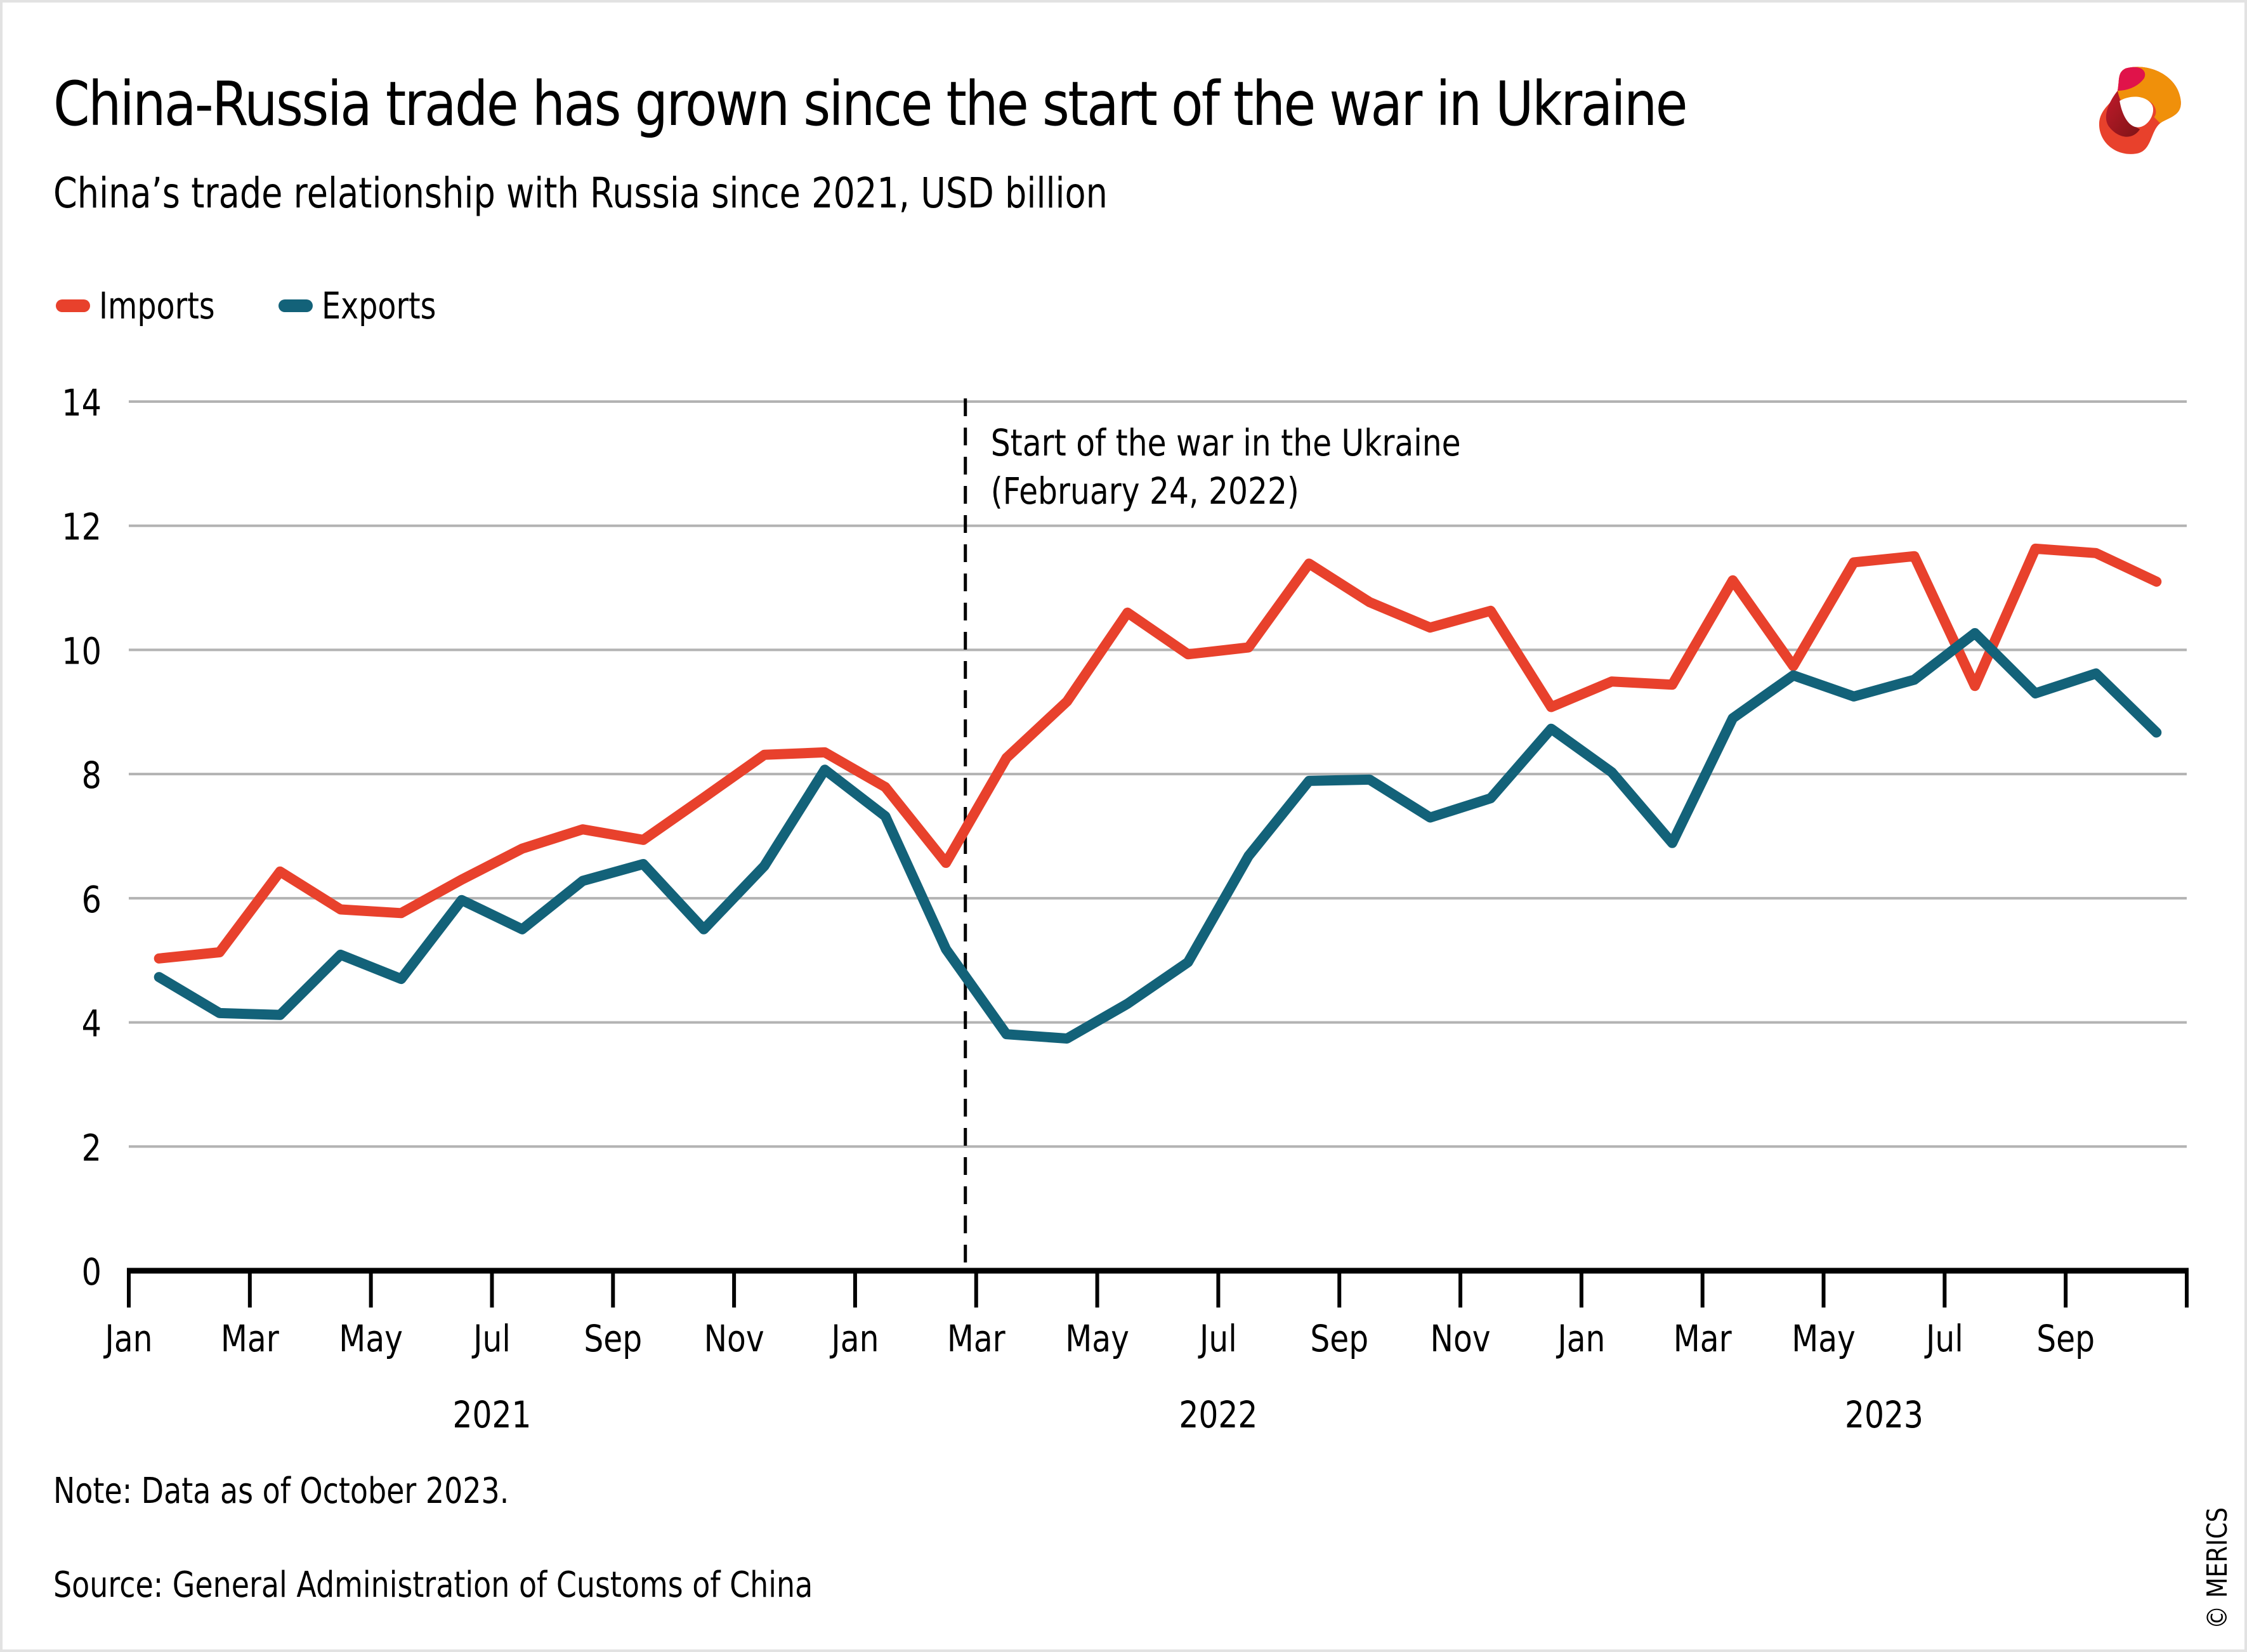 This screenshot has width=2247, height=1652. I want to click on copyright: © MERICS, so click(2217, 1568).